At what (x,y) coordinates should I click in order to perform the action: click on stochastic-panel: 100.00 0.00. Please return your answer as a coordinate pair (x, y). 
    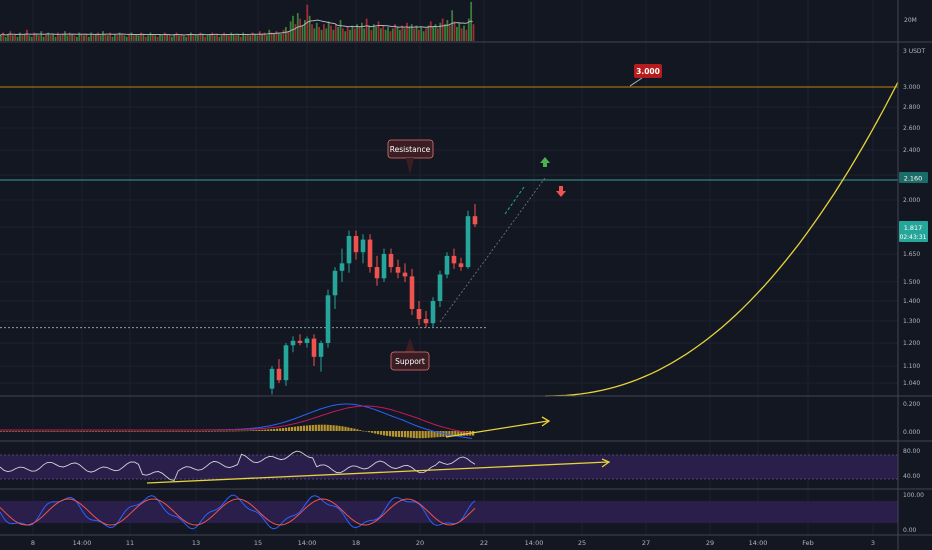
    Looking at the image, I should click on (462, 513).